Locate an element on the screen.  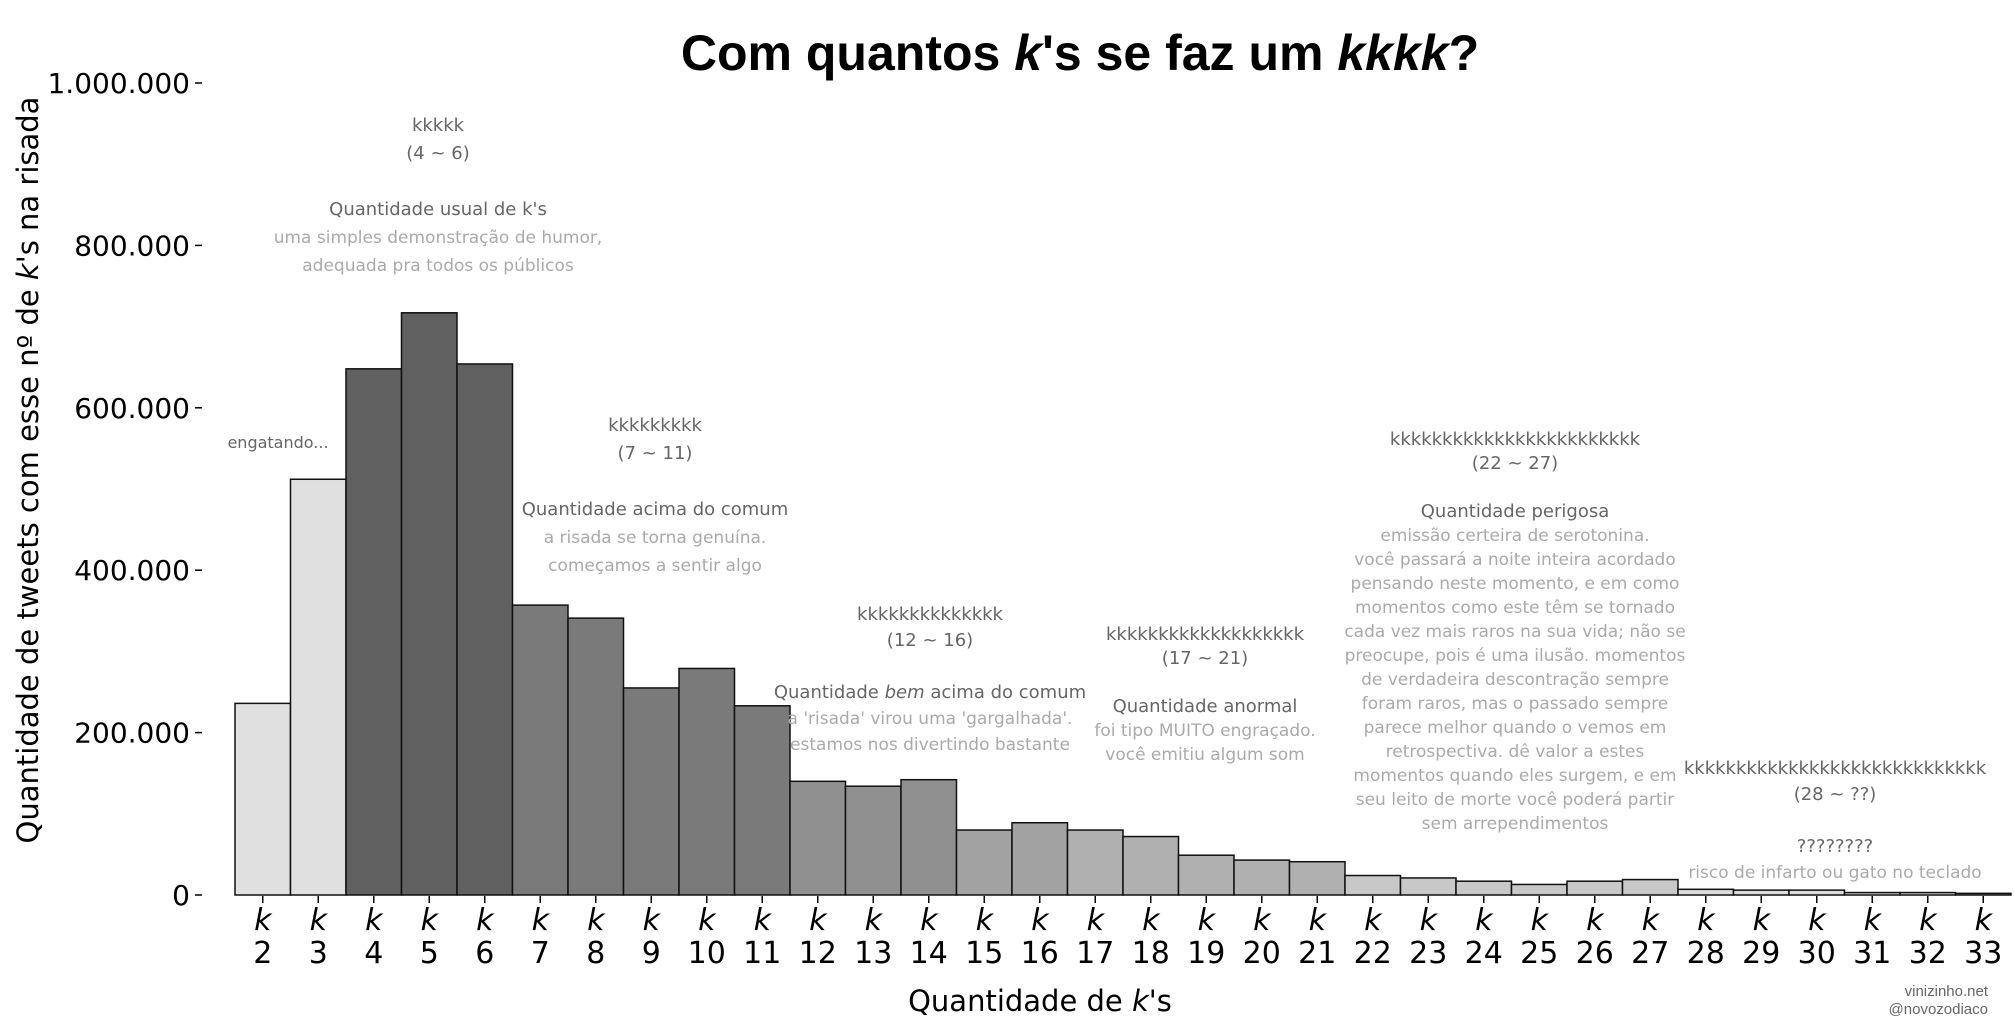
x-tick-label: 32 is located at coordinates (1928, 953).